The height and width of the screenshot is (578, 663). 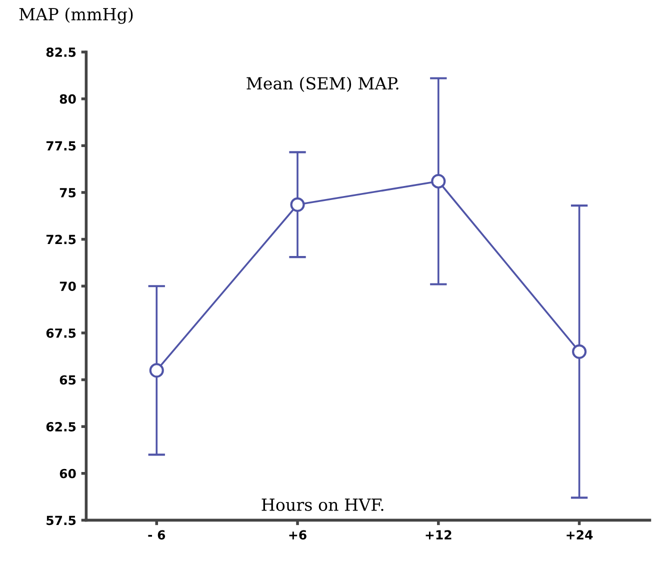 What do you see at coordinates (68, 287) in the screenshot?
I see `y-tick-label: 70` at bounding box center [68, 287].